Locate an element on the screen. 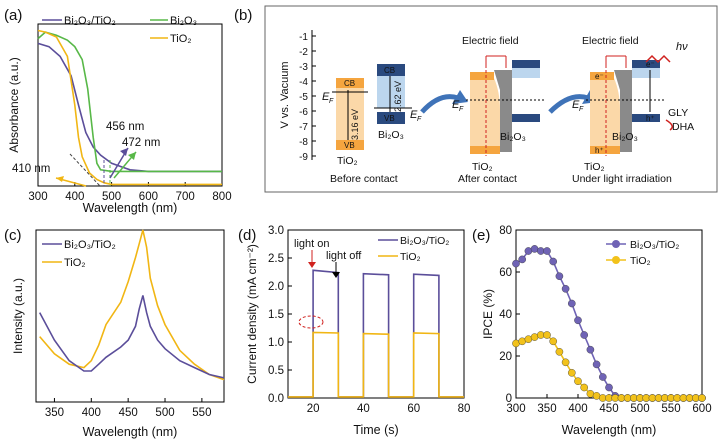  x-tick-label: 60 is located at coordinates (413, 409).